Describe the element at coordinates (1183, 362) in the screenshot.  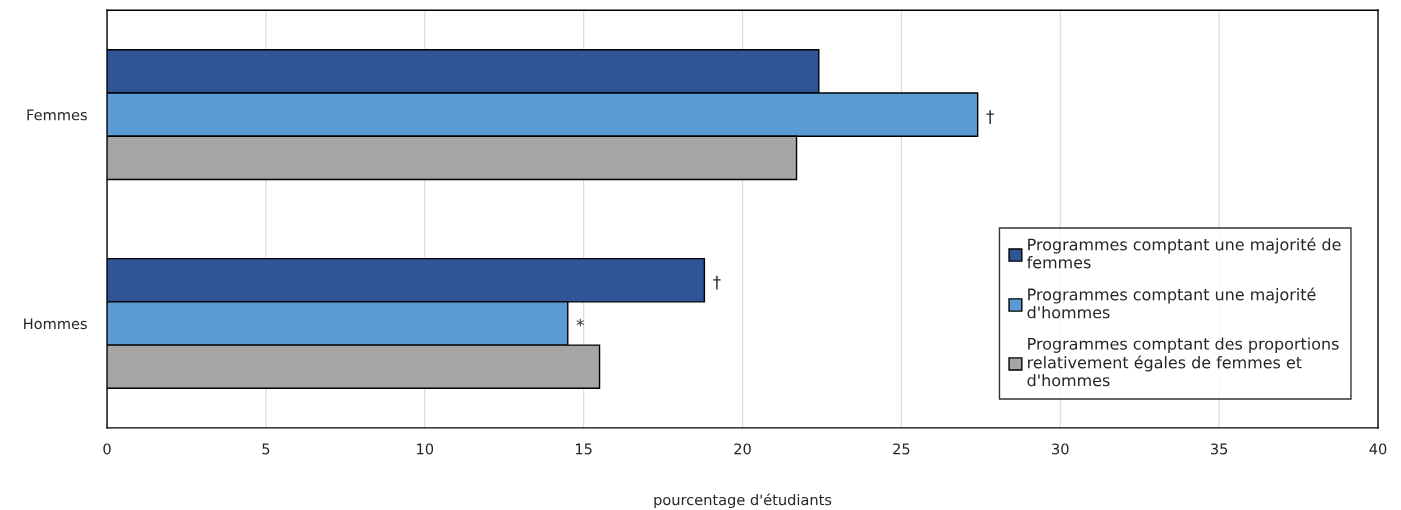
I see `legend-label: Programmes comptant des proportions relativement égales de femmes et d'hommes` at that location.